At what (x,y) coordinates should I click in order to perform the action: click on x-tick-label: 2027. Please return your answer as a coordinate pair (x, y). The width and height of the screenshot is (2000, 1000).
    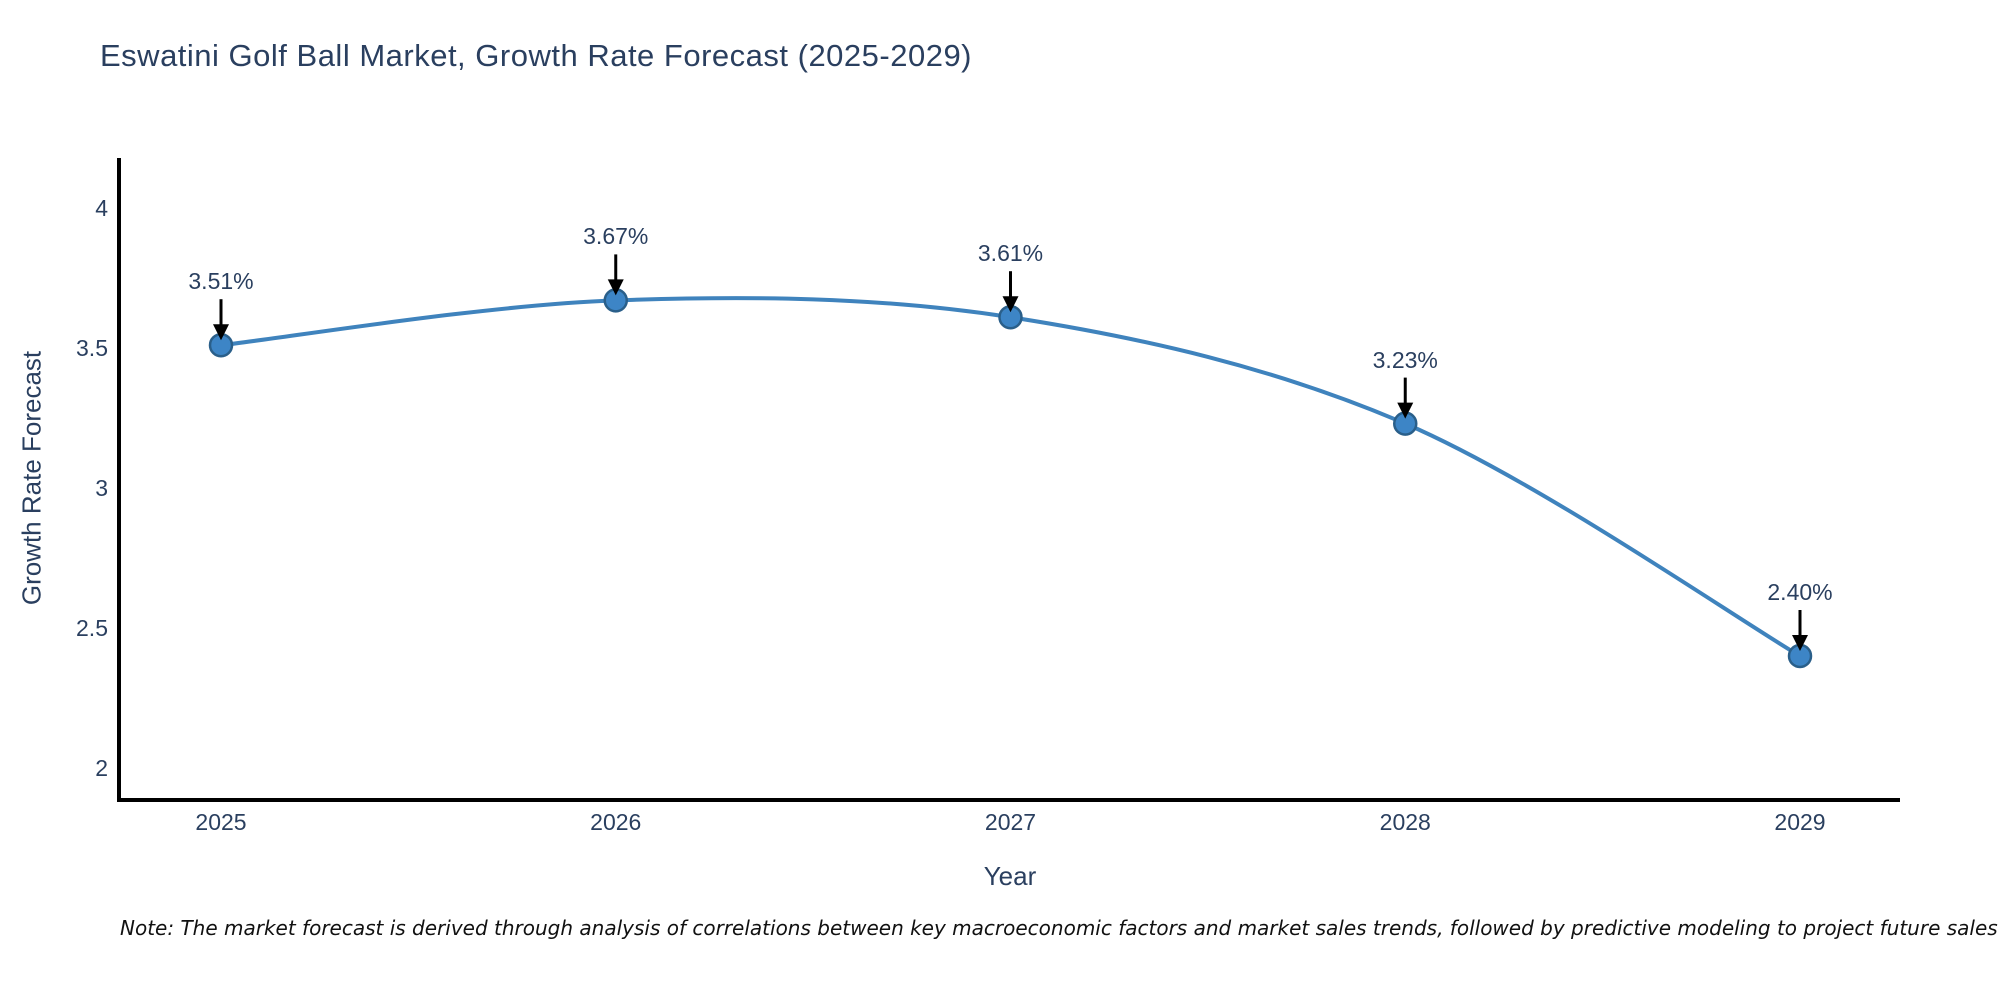
    Looking at the image, I should click on (1010, 822).